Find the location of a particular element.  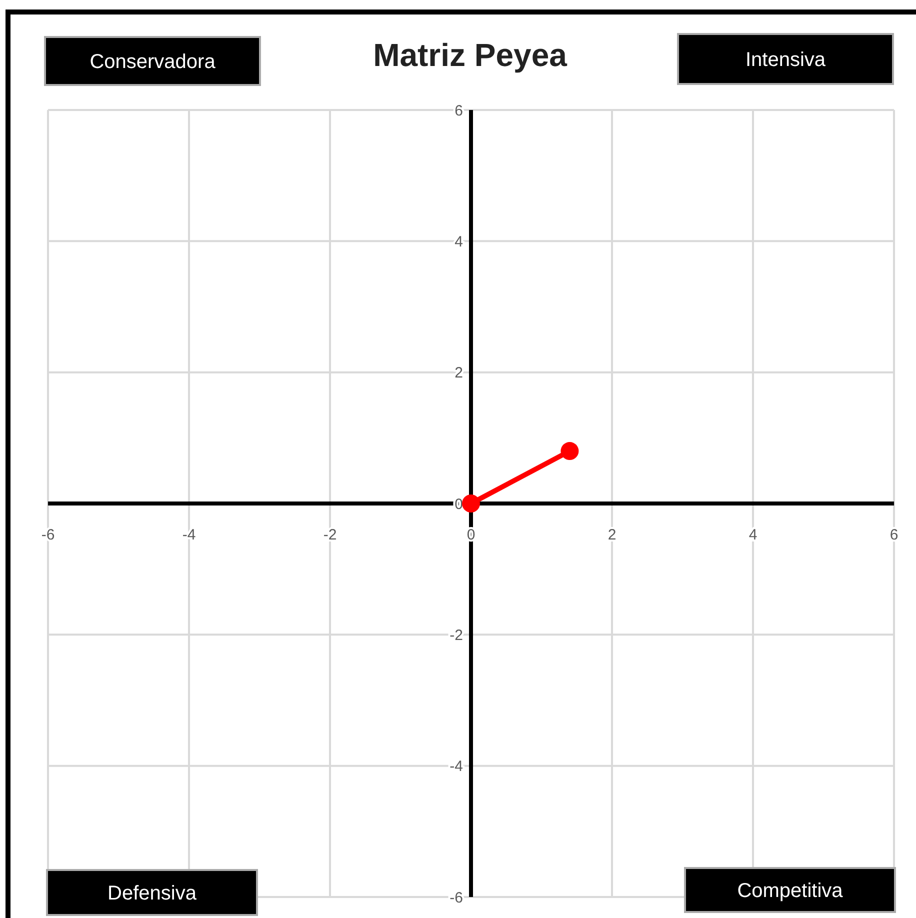

quadrant-label: Defensiva is located at coordinates (152, 892).